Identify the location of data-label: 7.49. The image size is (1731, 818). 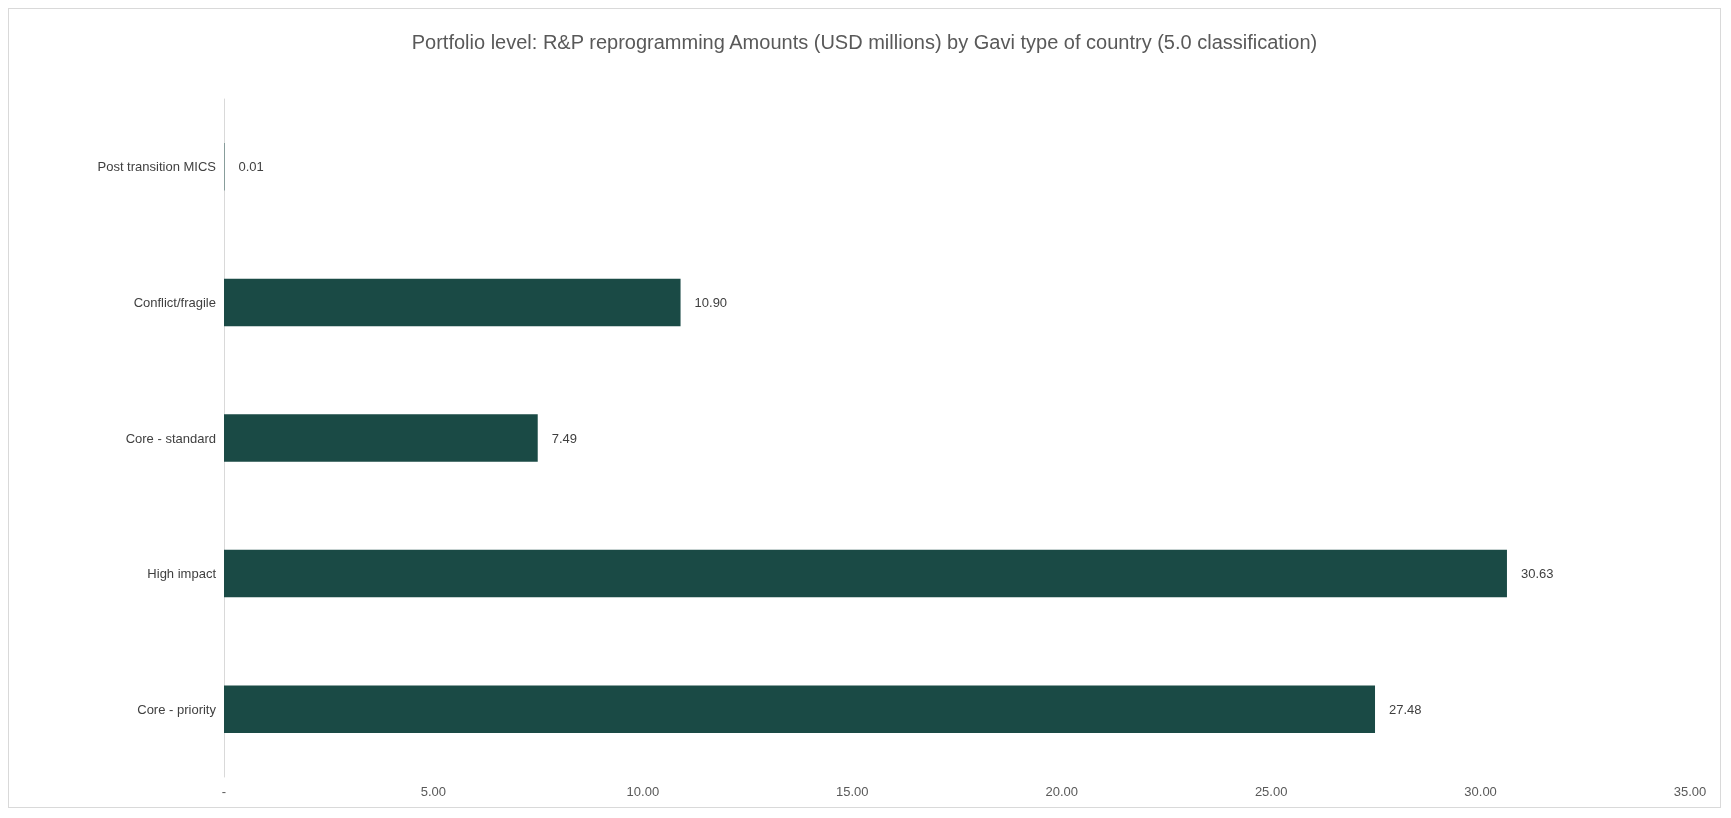
(564, 438).